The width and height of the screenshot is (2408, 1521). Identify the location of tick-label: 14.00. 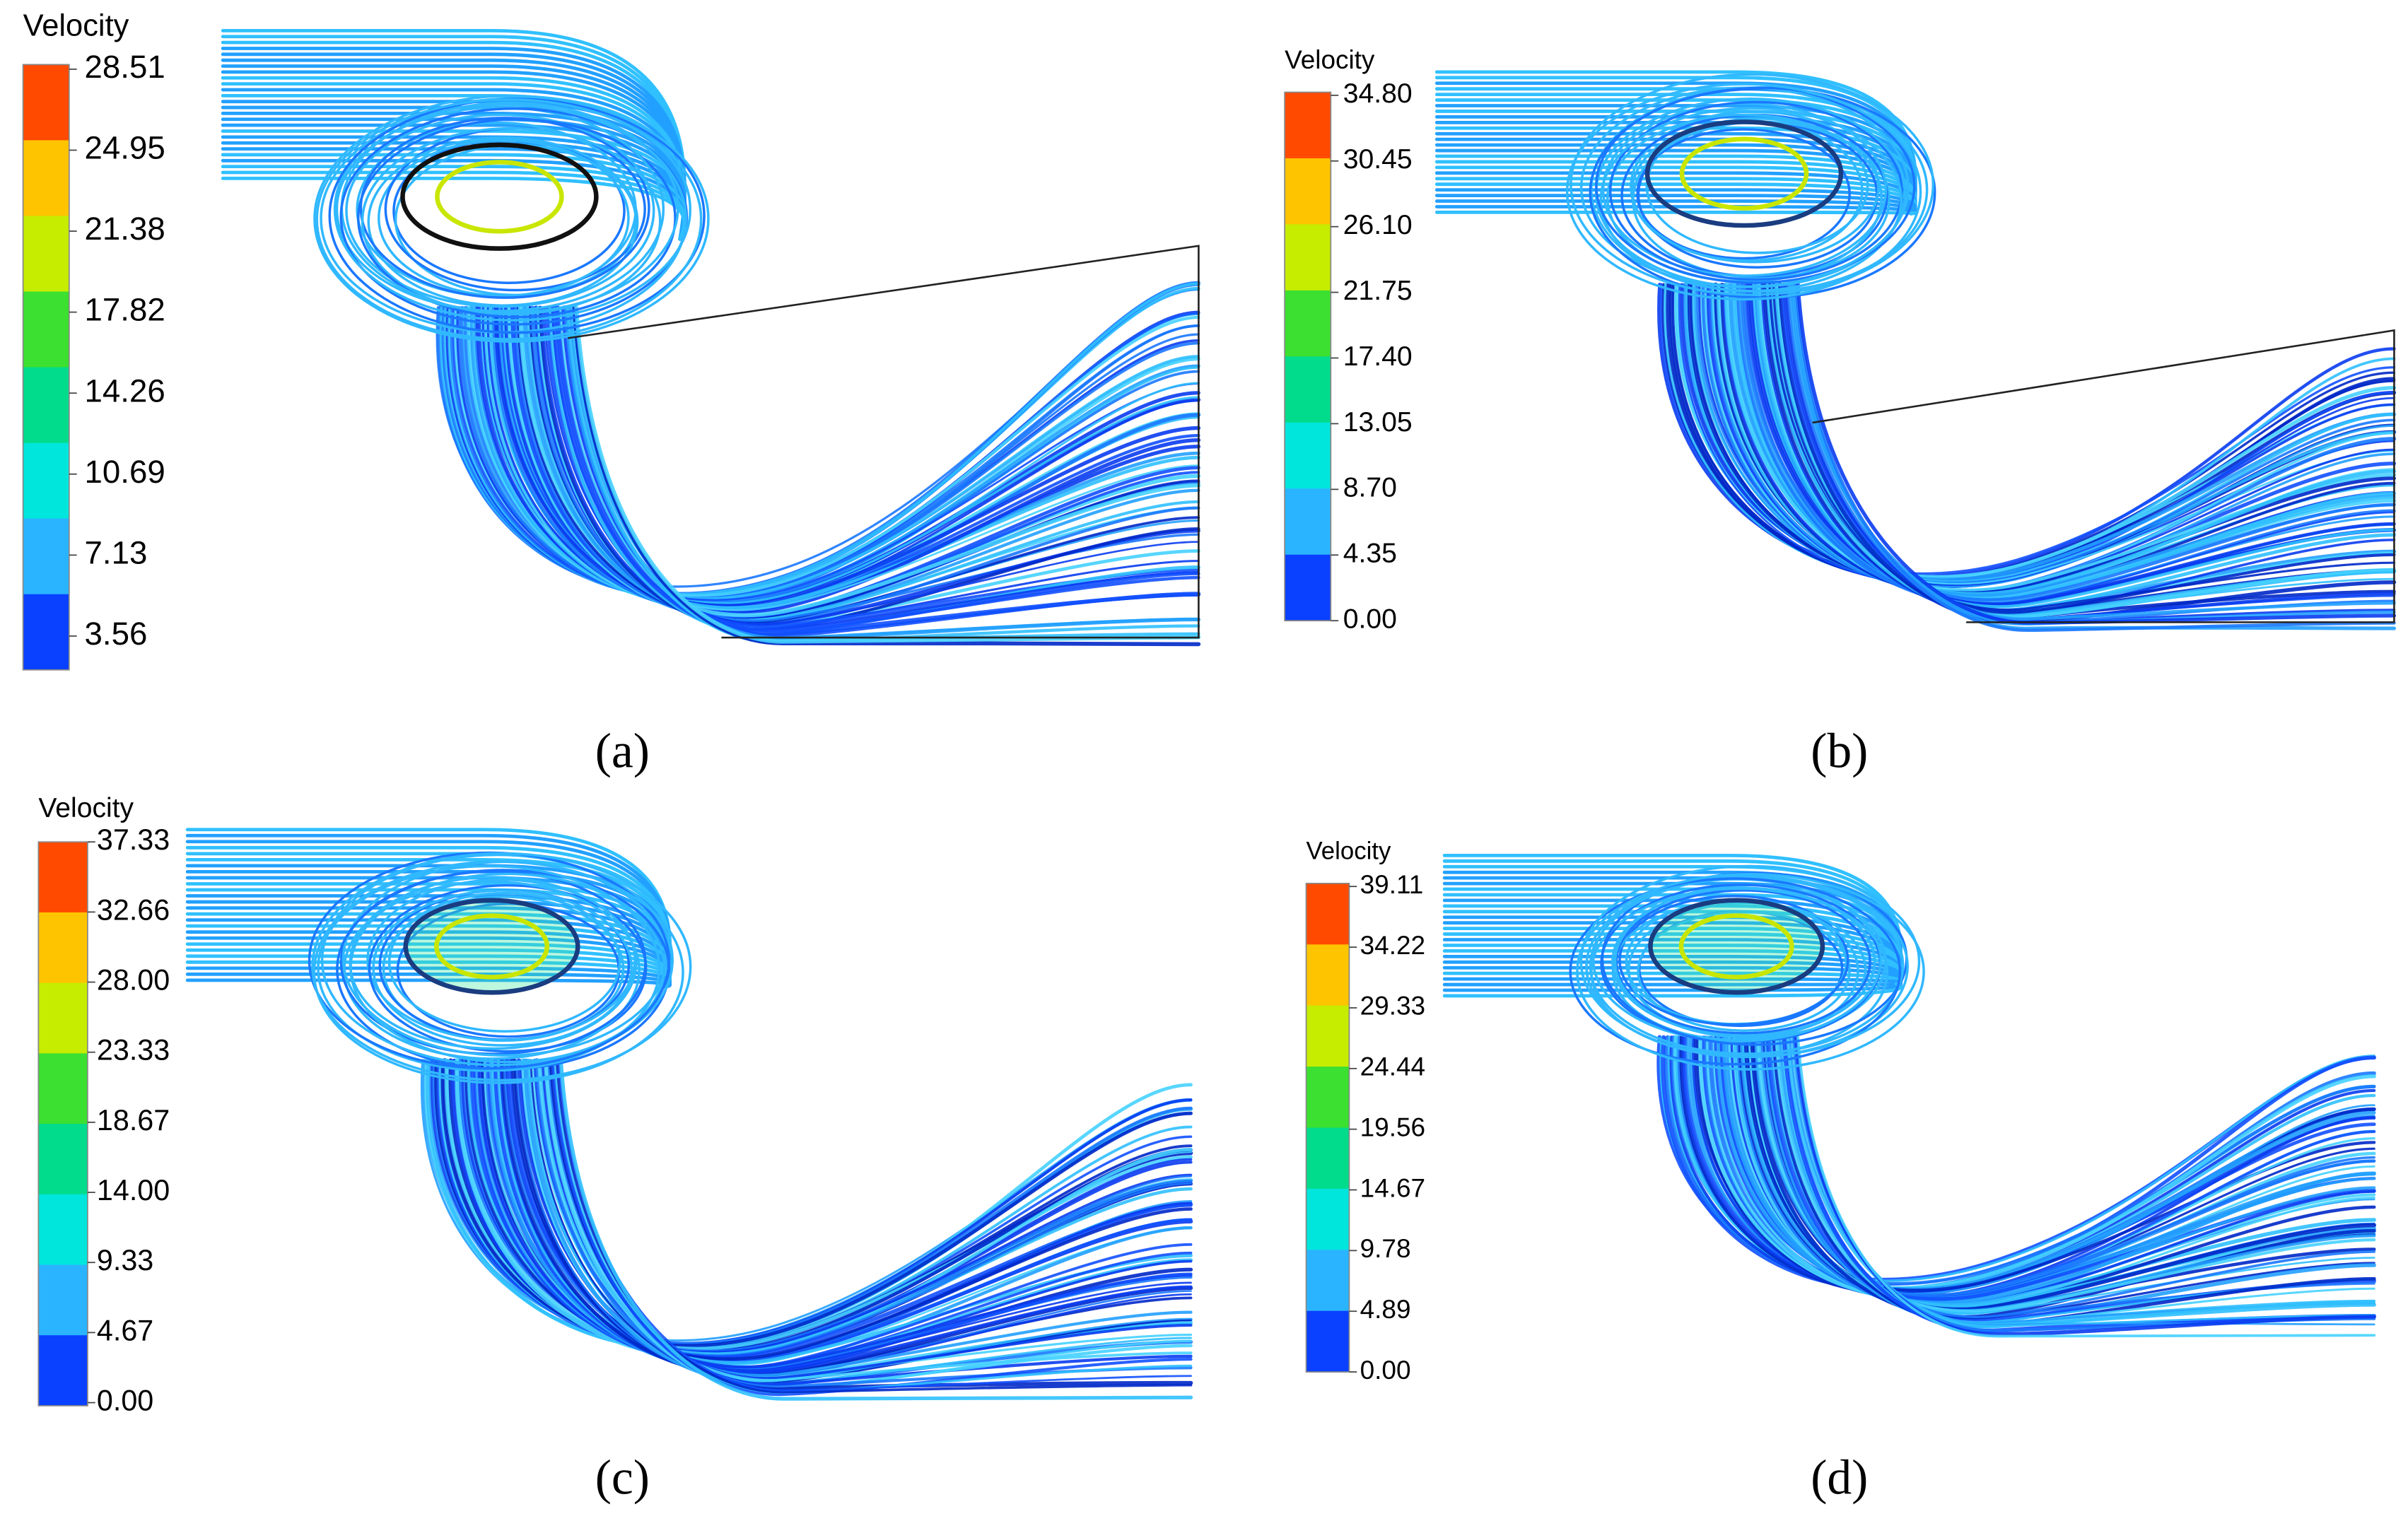
(133, 1190).